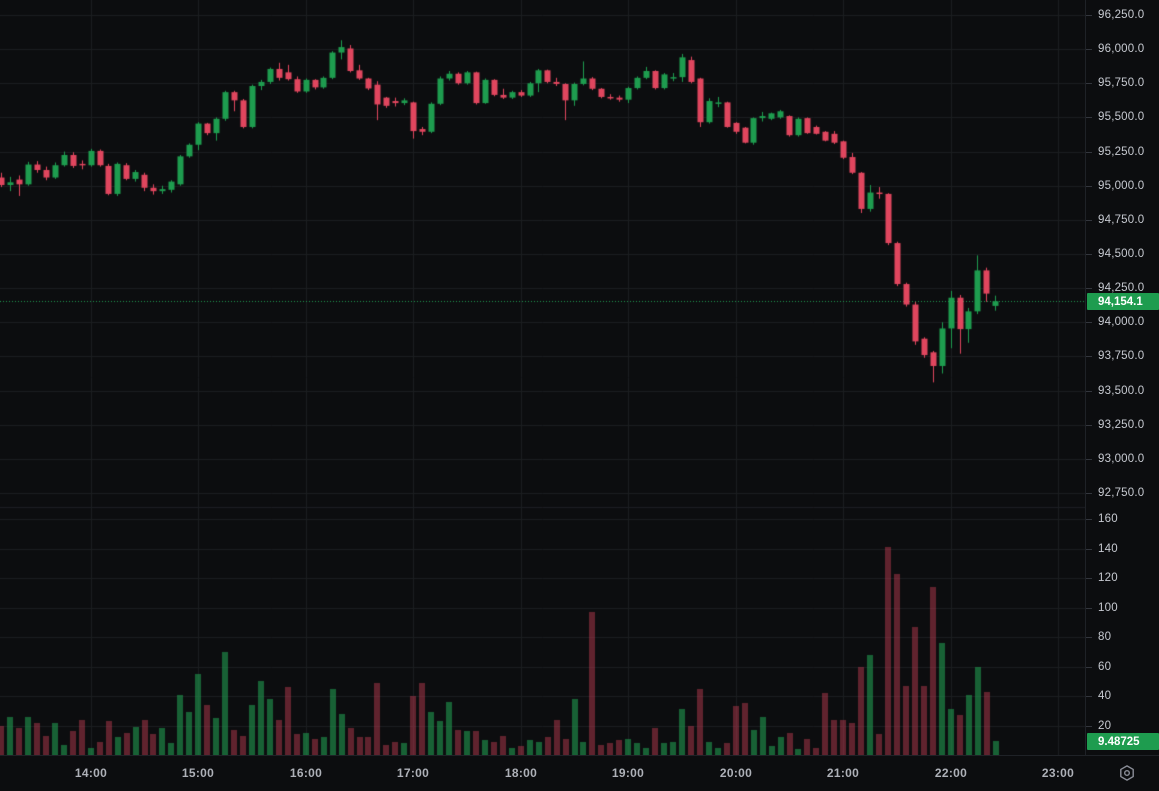 The image size is (1159, 791). What do you see at coordinates (1121, 356) in the screenshot?
I see `price-tick-label: 93,750.0` at bounding box center [1121, 356].